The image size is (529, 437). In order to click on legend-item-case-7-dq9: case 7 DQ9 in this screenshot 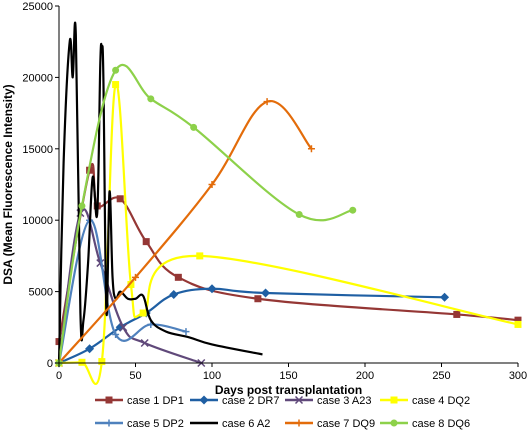, I will do `click(330, 424)`.